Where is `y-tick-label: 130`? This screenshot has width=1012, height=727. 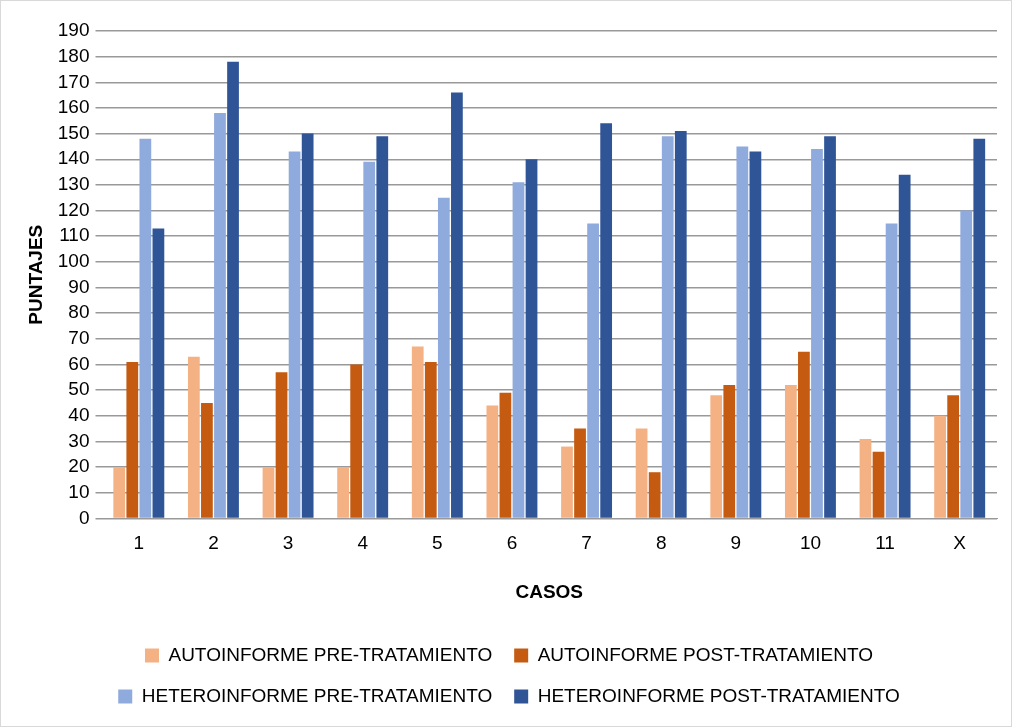
y-tick-label: 130 is located at coordinates (73, 184).